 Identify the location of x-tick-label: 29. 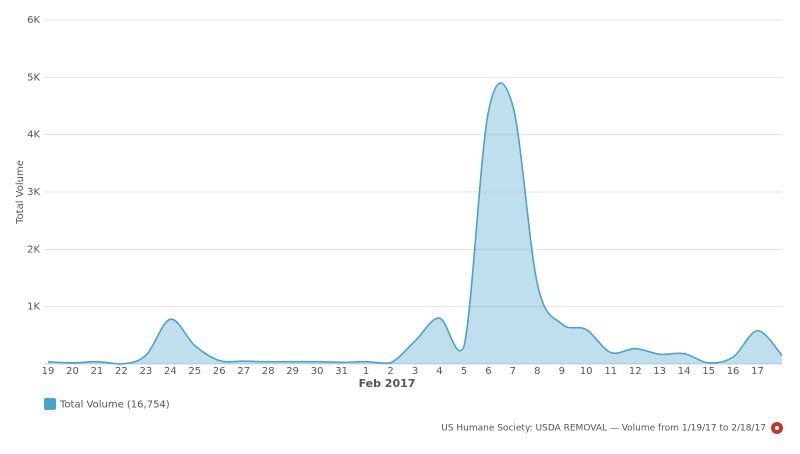
(292, 371).